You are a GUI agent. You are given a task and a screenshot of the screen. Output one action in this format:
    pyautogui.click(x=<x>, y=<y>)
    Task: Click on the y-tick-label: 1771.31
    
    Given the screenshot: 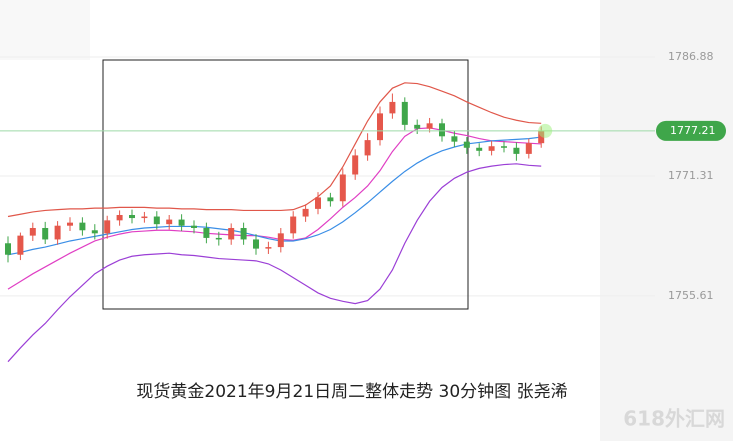 What is the action you would take?
    pyautogui.click(x=691, y=175)
    